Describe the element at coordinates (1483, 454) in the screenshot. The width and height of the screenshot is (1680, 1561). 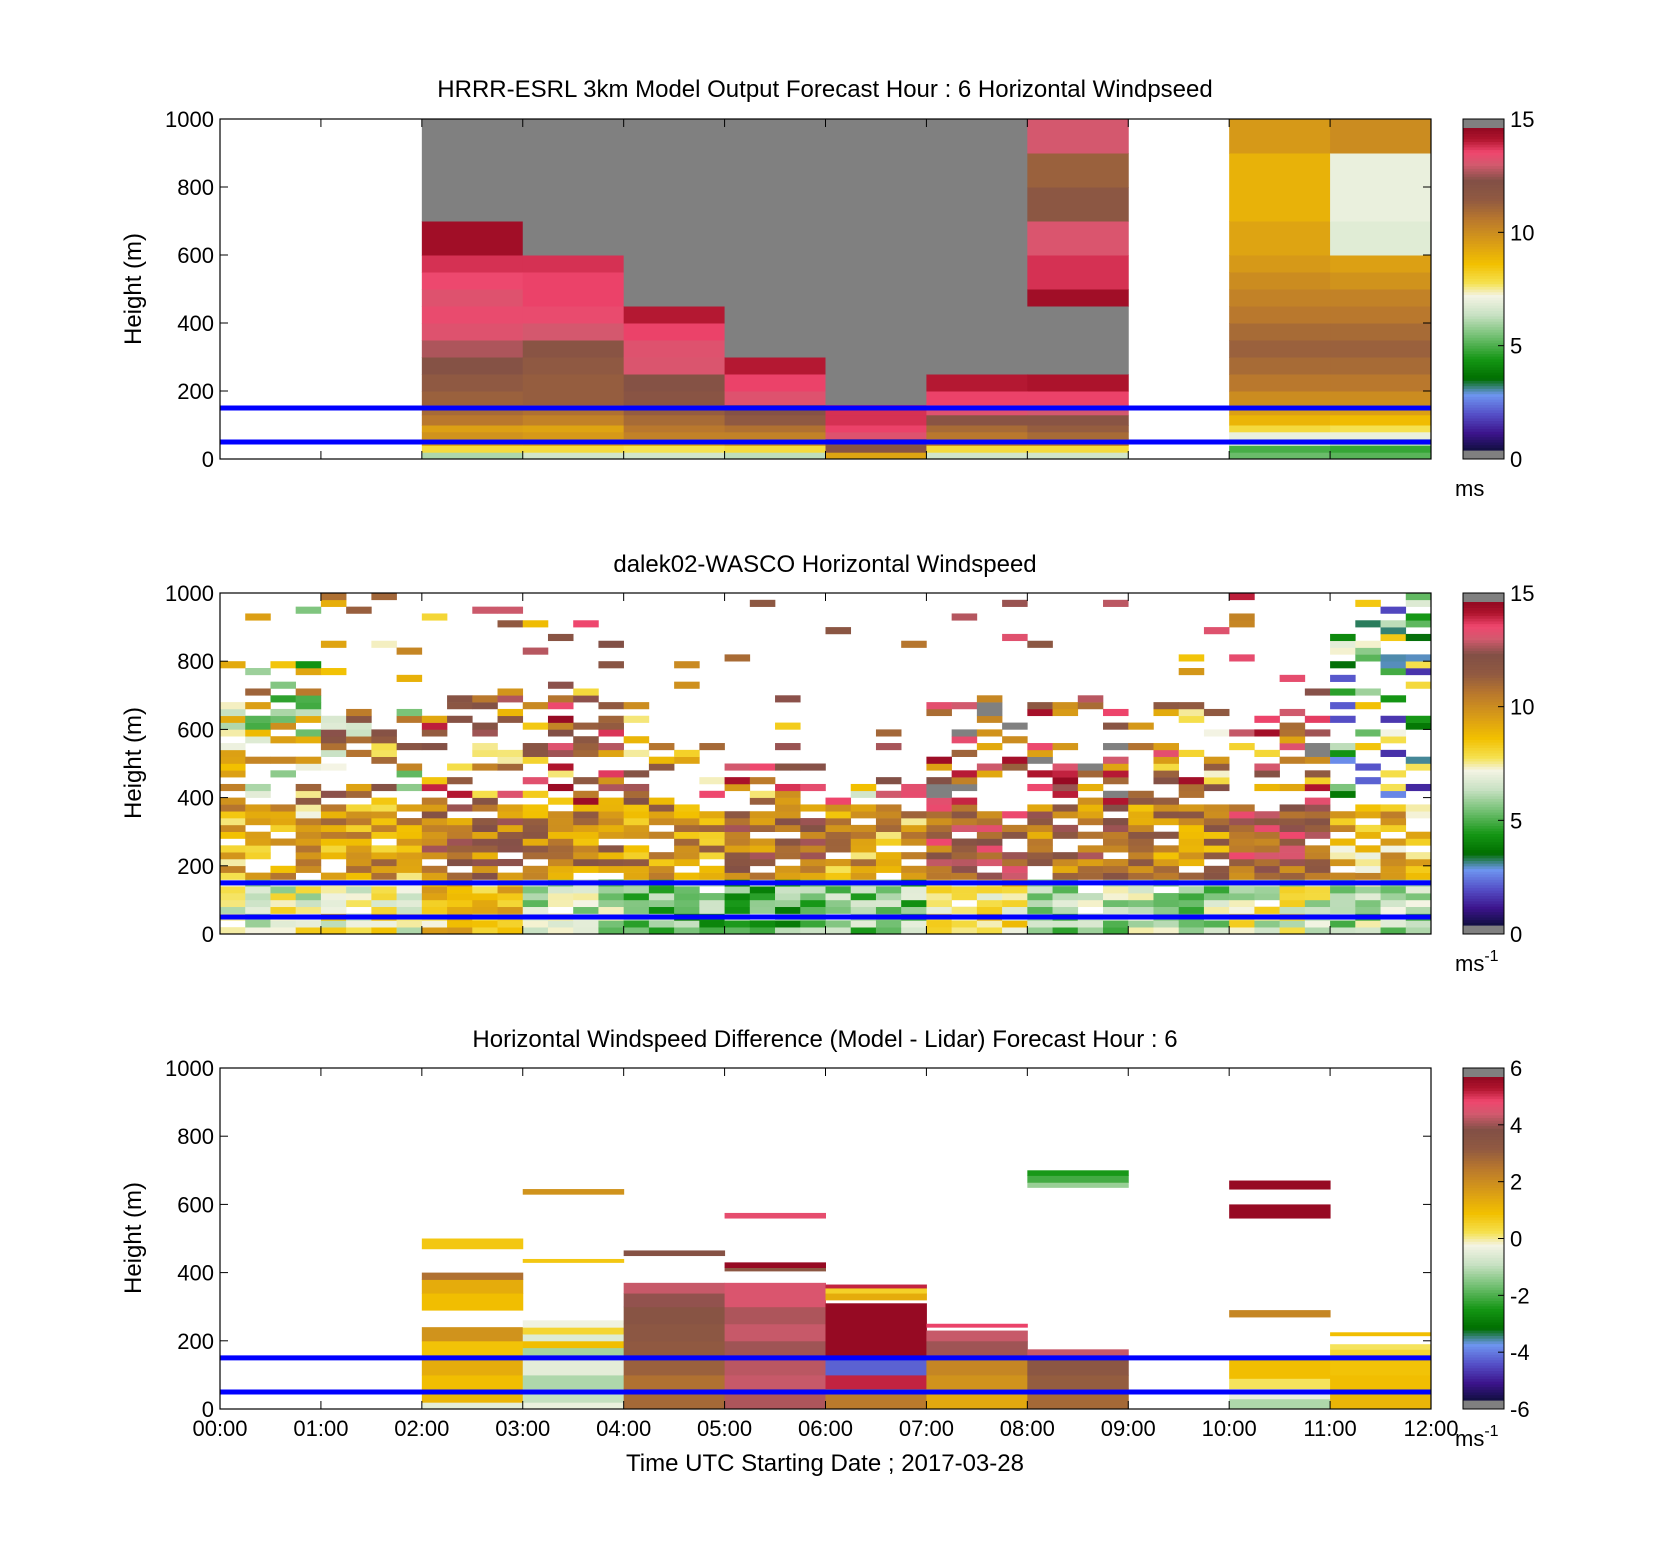
I see `colorbar-underflow` at that location.